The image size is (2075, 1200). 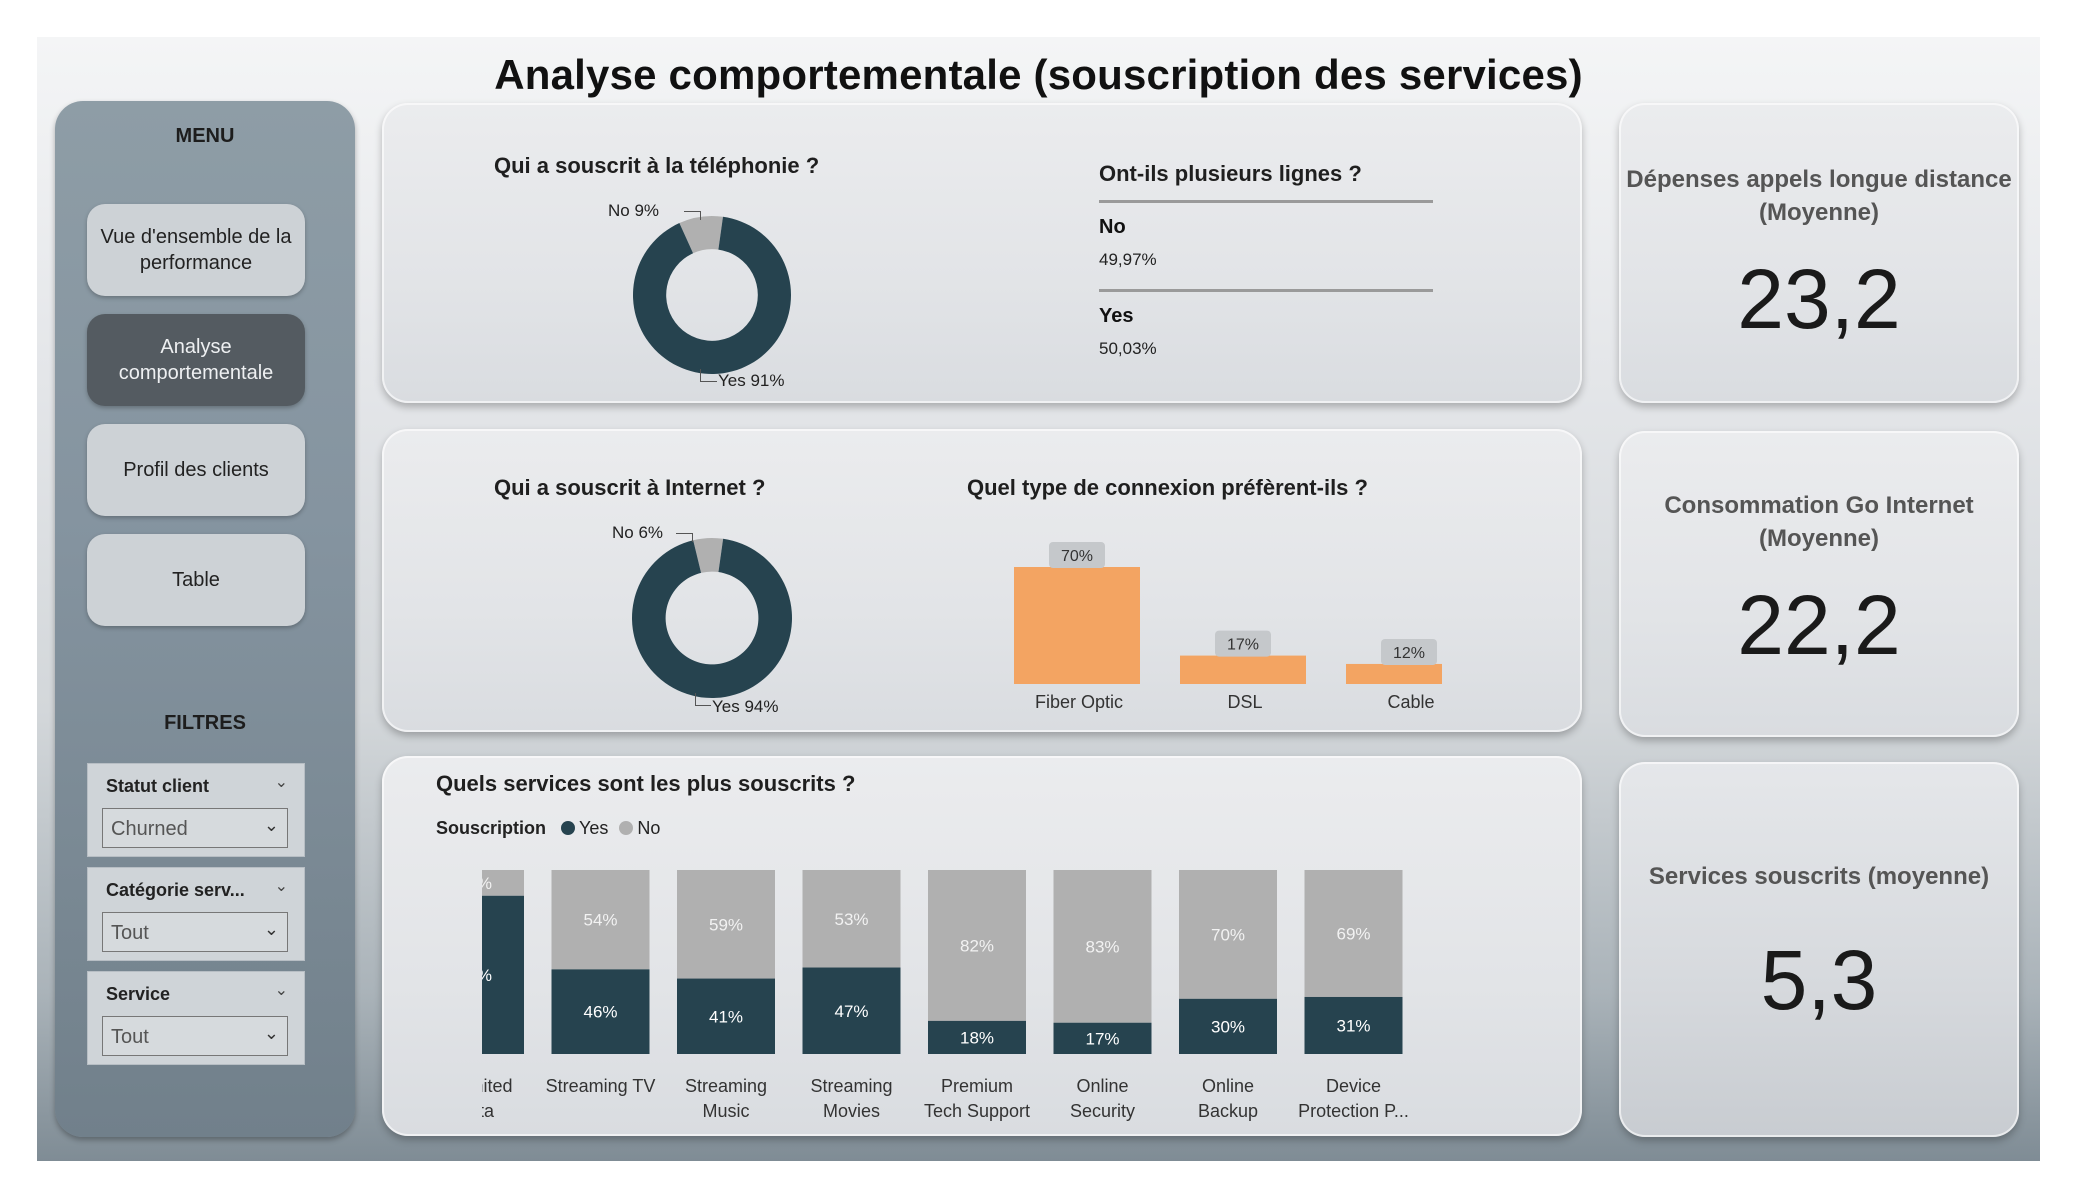 What do you see at coordinates (646, 783) in the screenshot?
I see `services-title: Quels services sont les plus souscrits ?` at bounding box center [646, 783].